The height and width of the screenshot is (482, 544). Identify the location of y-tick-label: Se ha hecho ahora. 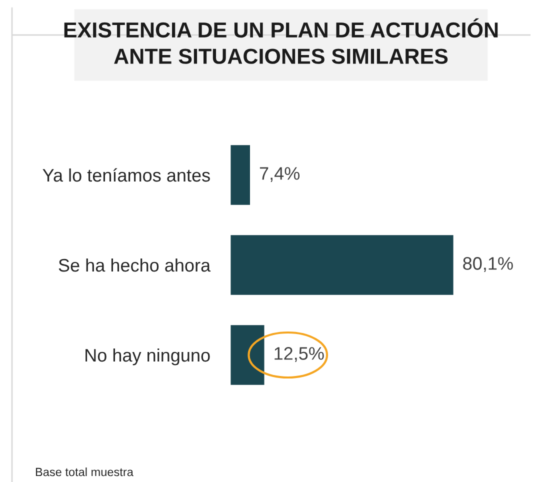
(134, 265).